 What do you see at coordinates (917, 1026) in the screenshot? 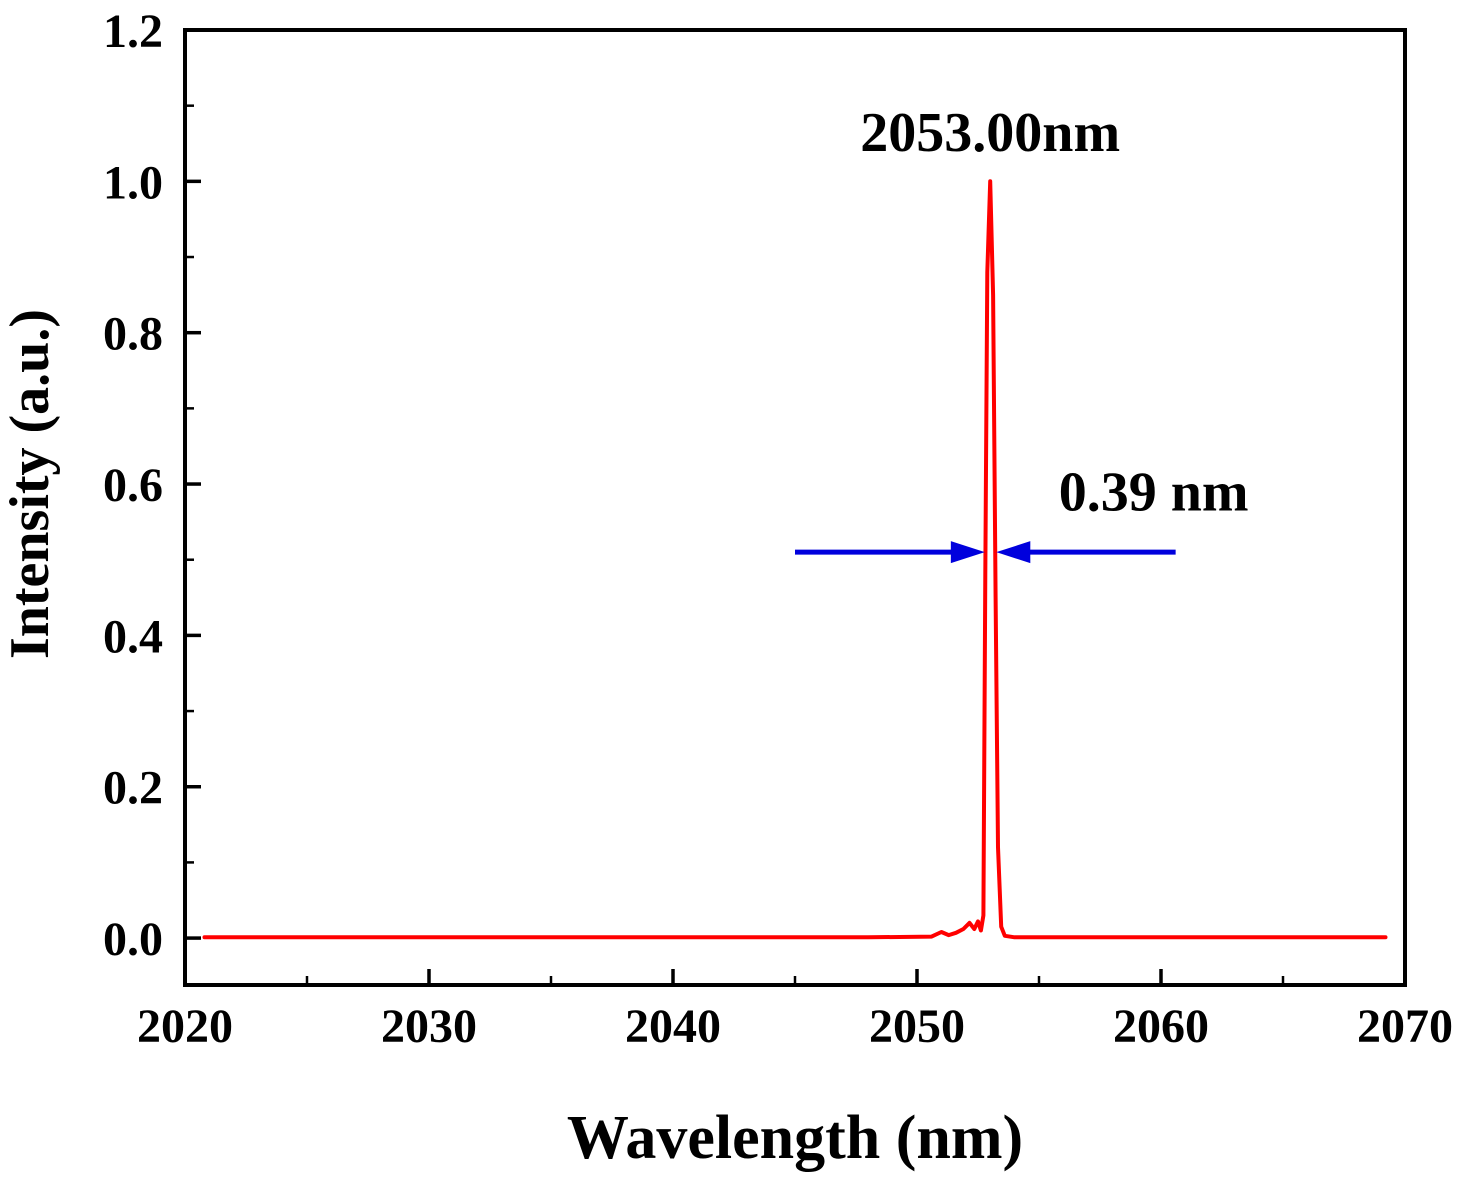
I see `x-tick-label: 2050` at bounding box center [917, 1026].